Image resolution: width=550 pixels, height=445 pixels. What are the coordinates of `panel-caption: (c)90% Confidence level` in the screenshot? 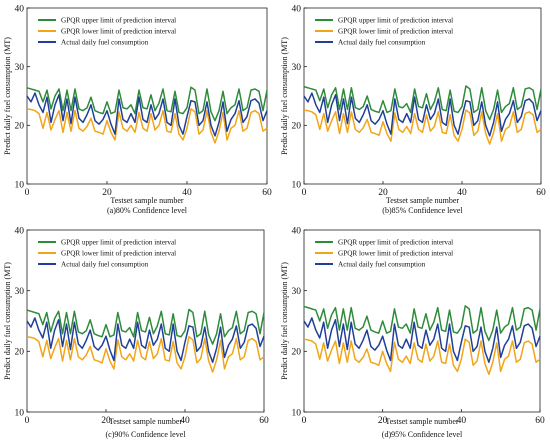 It's located at (146, 434).